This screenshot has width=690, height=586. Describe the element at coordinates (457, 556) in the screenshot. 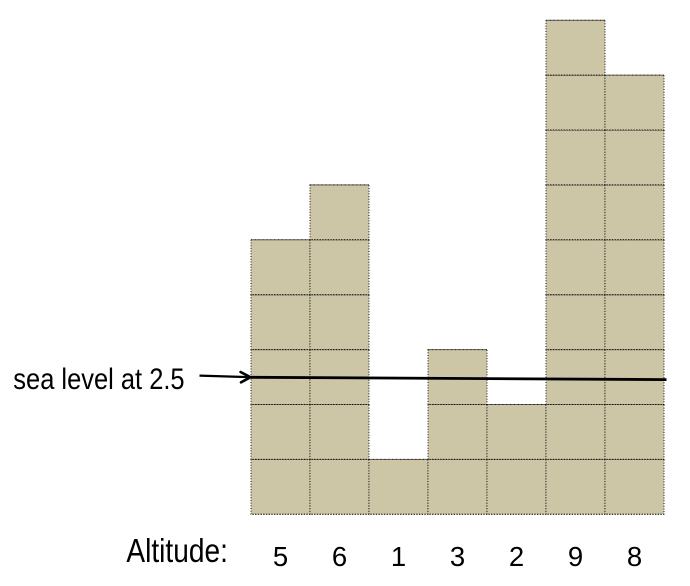

I see `svg-text: 3` at that location.